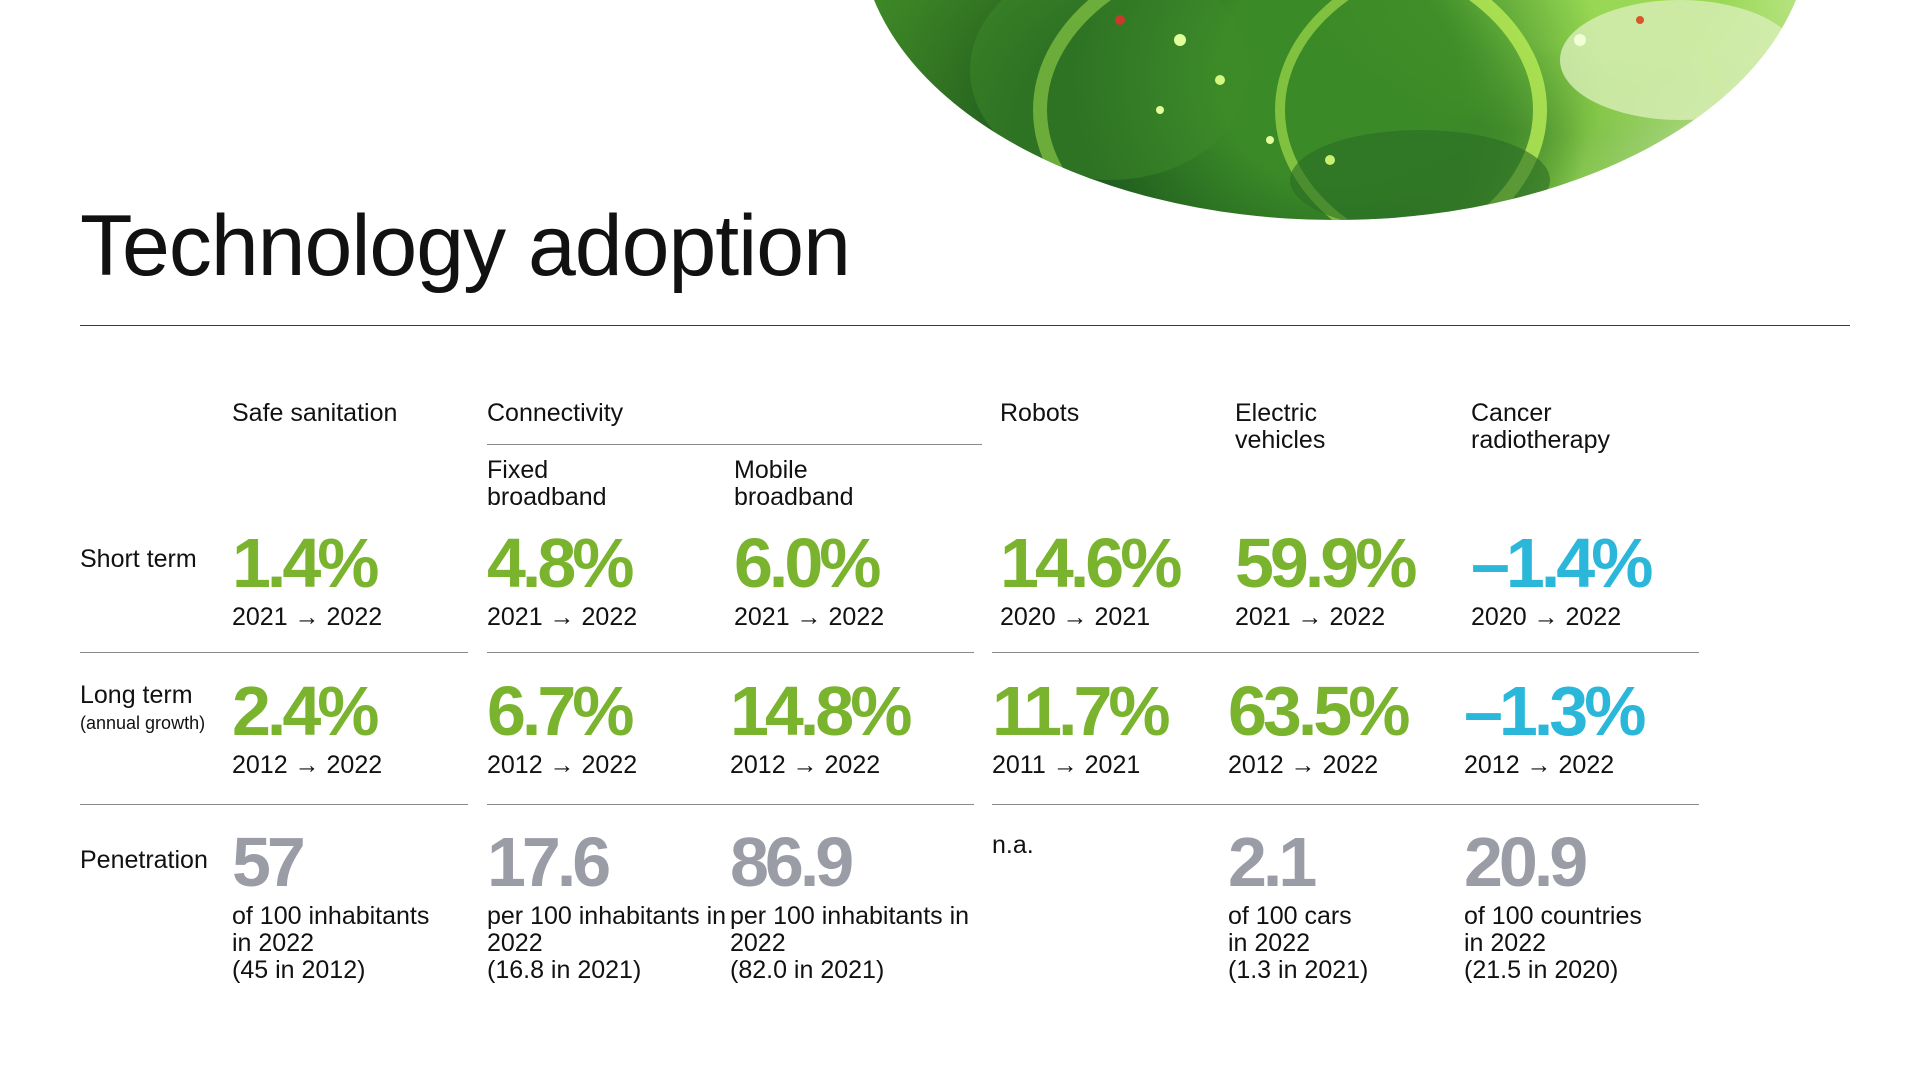 The width and height of the screenshot is (1920, 1080). What do you see at coordinates (561, 563) in the screenshot?
I see `short-term-fixed-value: 4.8%` at bounding box center [561, 563].